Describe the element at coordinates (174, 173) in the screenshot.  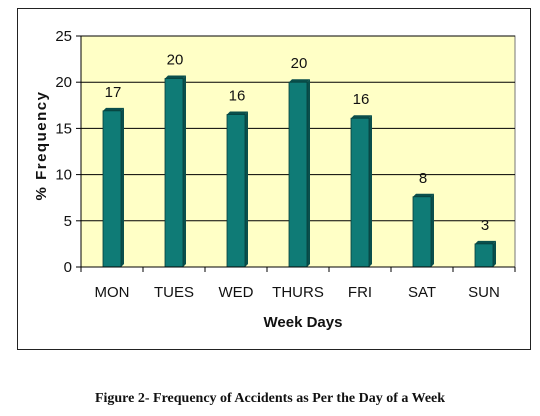
I see `bar-tues` at that location.